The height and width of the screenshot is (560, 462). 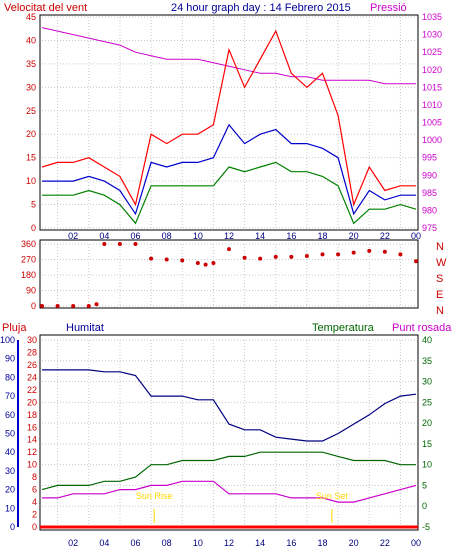 What do you see at coordinates (332, 496) in the screenshot?
I see `sun-annotation: Sun Set` at bounding box center [332, 496].